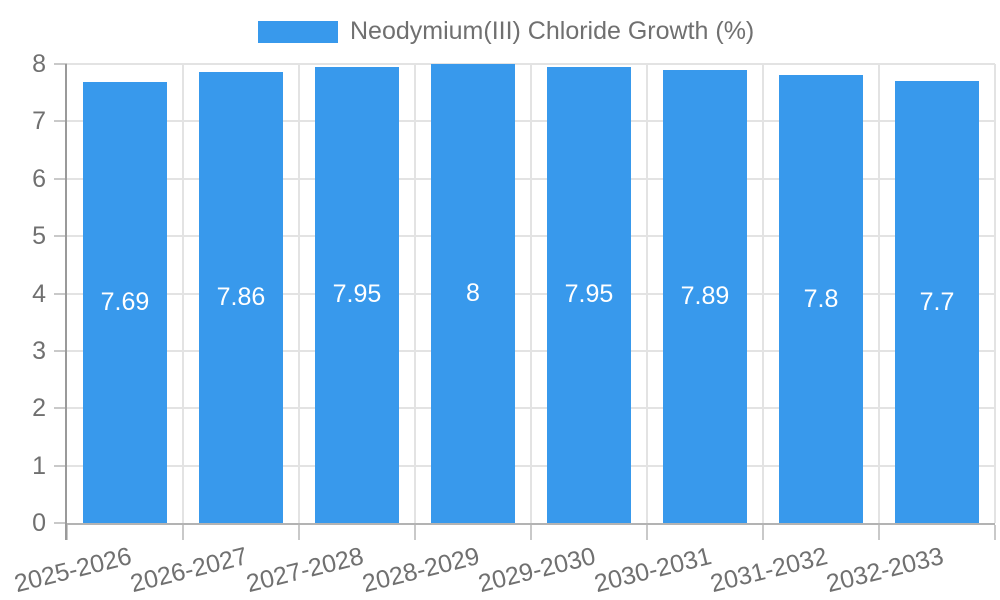 The width and height of the screenshot is (1000, 600). I want to click on y-axis-label: 4, so click(39, 293).